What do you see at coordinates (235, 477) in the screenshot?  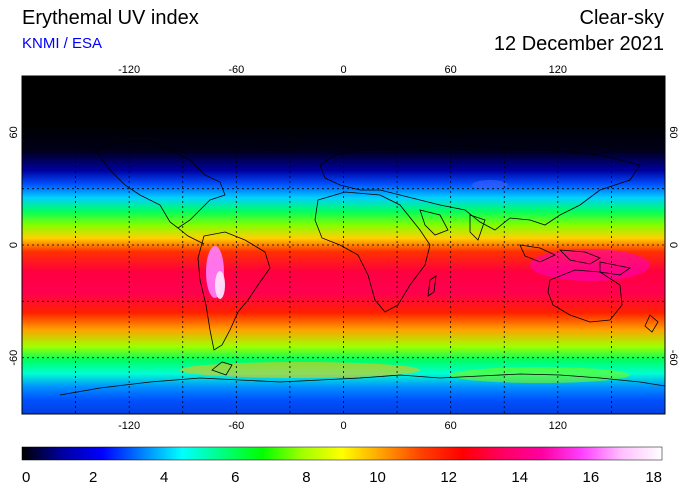 I see `colorbar-tick-label: 6` at bounding box center [235, 477].